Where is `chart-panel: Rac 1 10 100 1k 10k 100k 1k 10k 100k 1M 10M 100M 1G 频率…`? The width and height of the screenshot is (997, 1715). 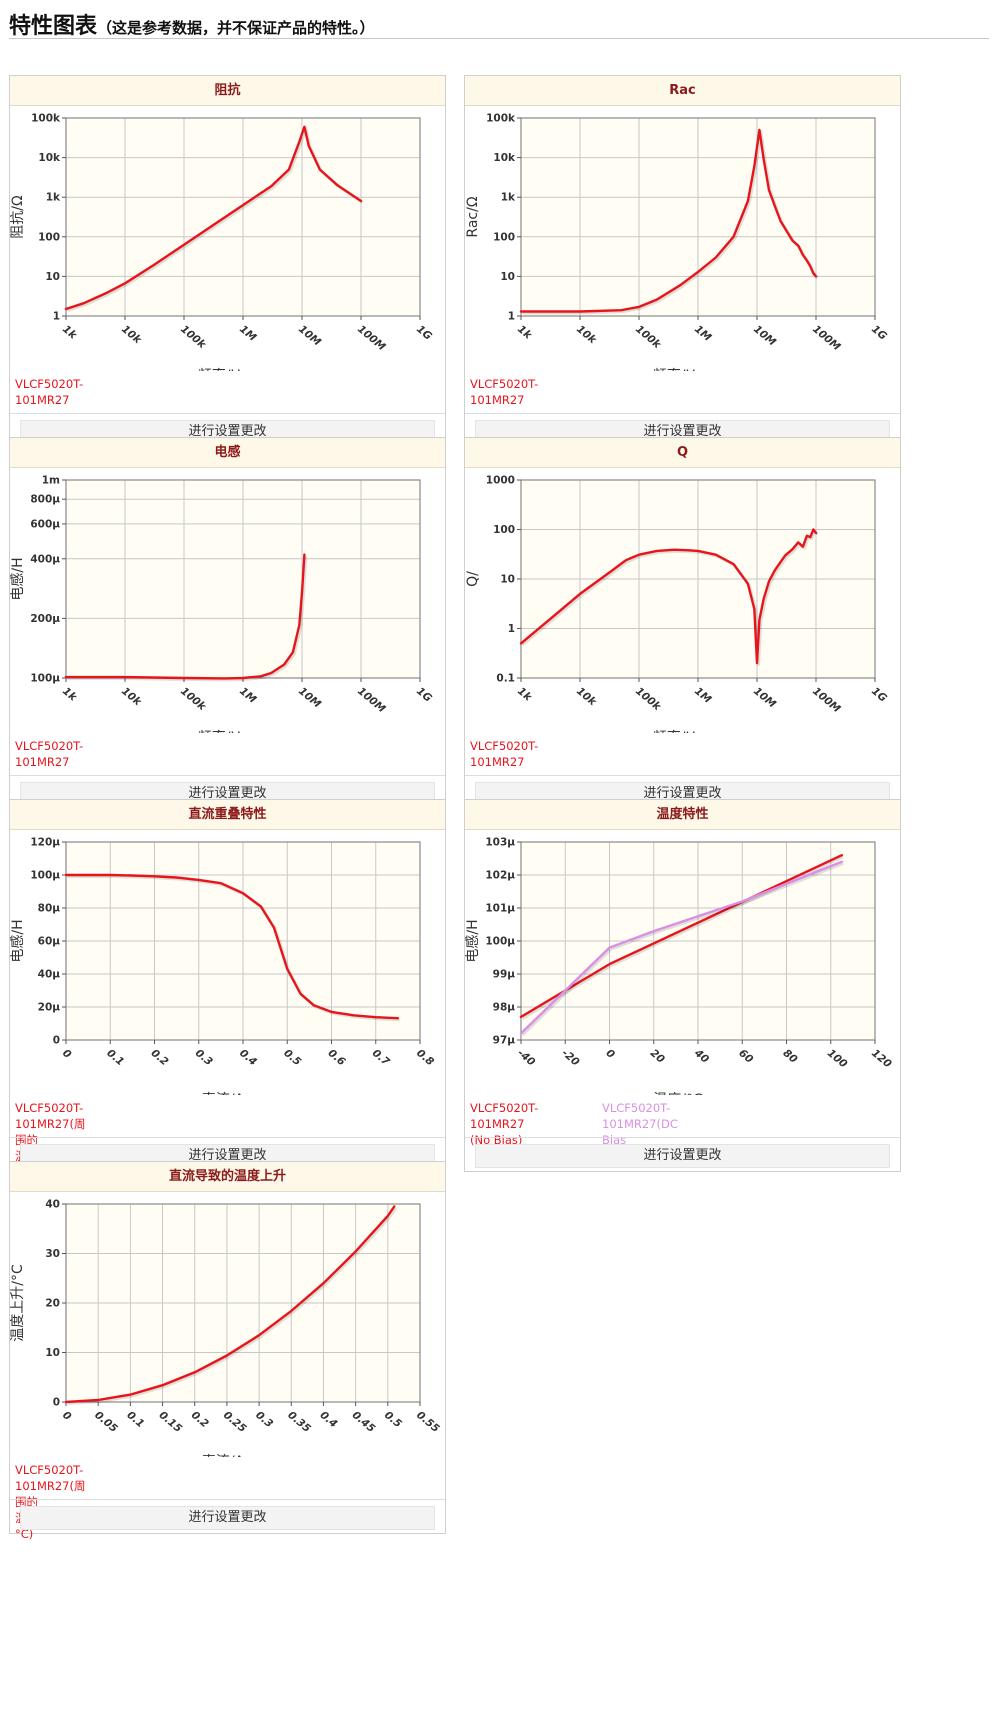 chart-panel: Rac 1 10 100 1k 10k 100k 1k 10k 100k 1M 10M 100M 1G 频率… is located at coordinates (682, 261).